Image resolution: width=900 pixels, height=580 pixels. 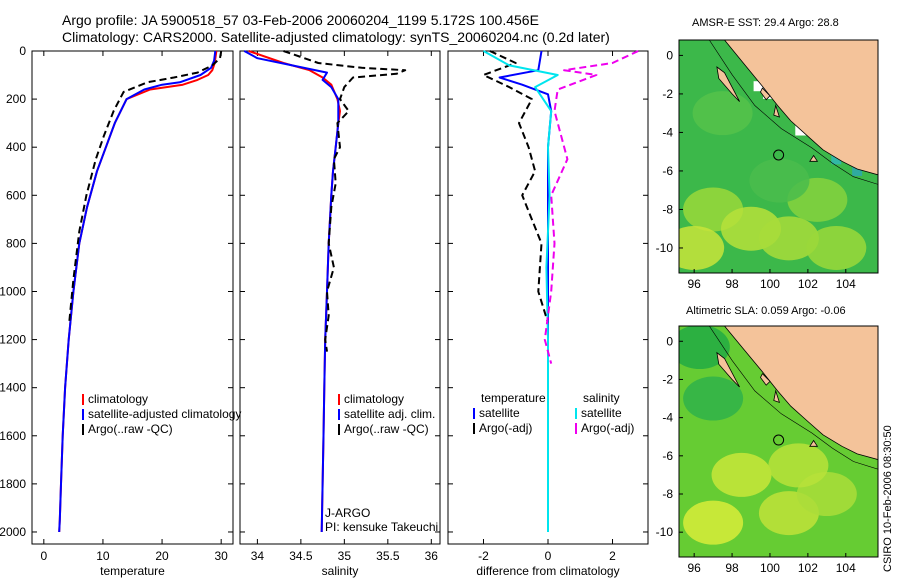 What do you see at coordinates (340, 571) in the screenshot?
I see `salinity-xlabel: salinity` at bounding box center [340, 571].